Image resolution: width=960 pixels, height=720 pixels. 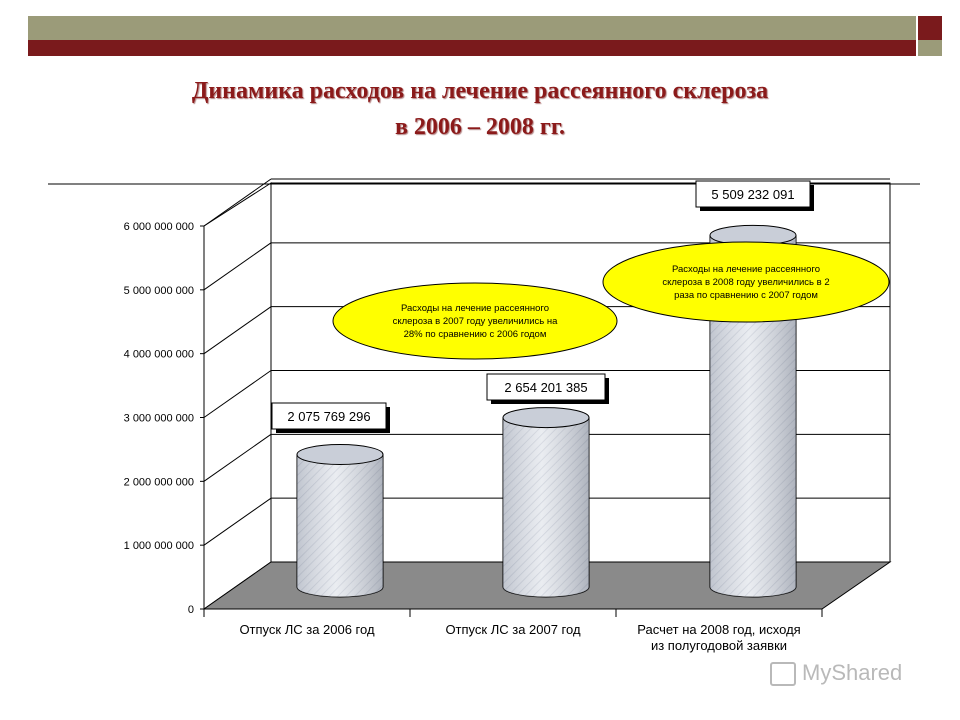 I want to click on data-label: 5 509 232 091, so click(x=752, y=194).